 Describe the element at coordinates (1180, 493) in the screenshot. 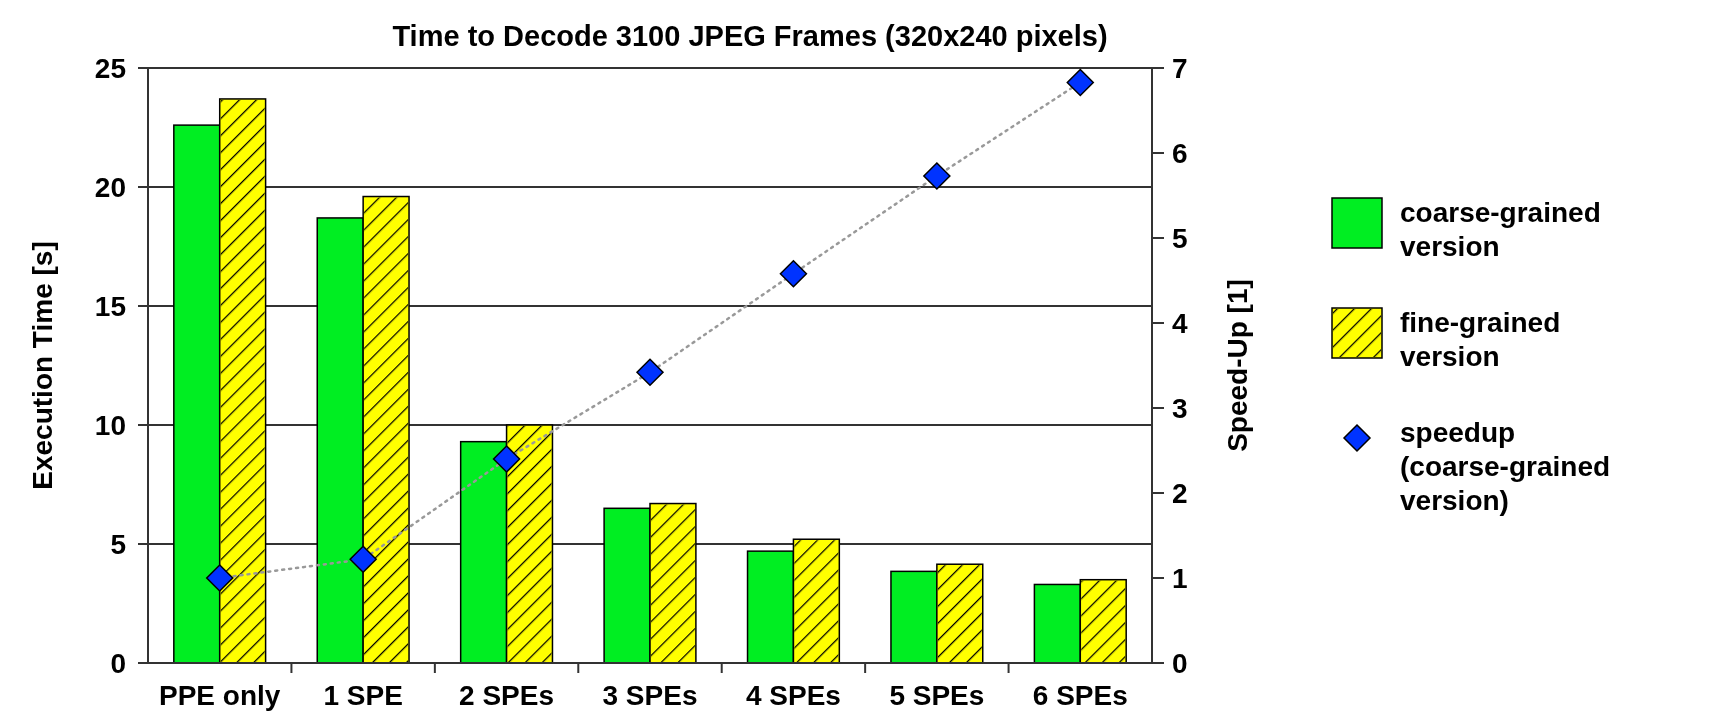

I see `y2-tick-label: 2` at that location.